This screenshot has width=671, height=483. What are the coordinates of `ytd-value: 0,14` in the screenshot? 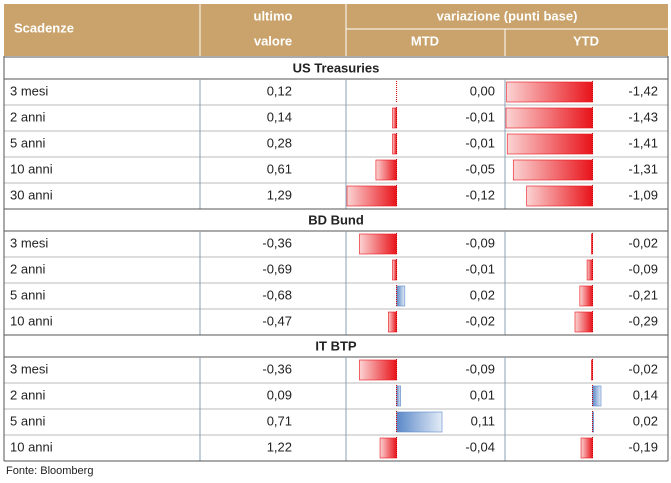 It's located at (645, 394).